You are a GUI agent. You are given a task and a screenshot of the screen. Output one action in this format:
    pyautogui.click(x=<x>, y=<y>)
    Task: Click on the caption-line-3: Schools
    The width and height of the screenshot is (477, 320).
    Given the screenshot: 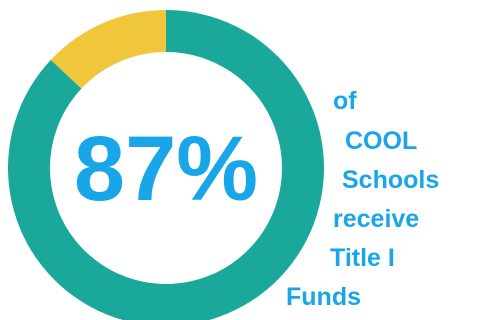 What is the action you would take?
    pyautogui.click(x=391, y=180)
    